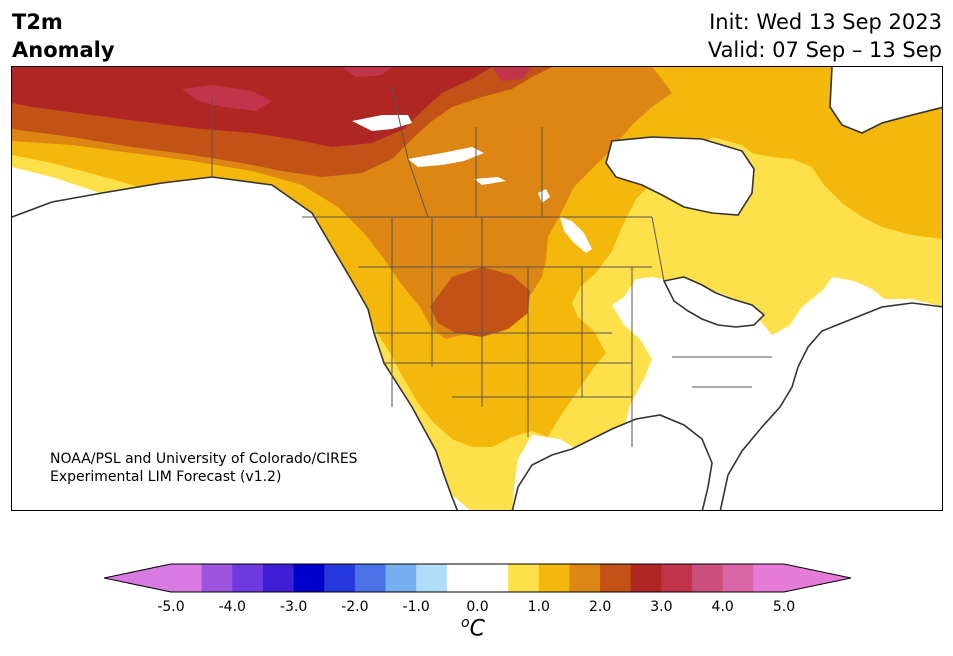  What do you see at coordinates (784, 607) in the screenshot?
I see `colorbar-tick-label: 5.0` at bounding box center [784, 607].